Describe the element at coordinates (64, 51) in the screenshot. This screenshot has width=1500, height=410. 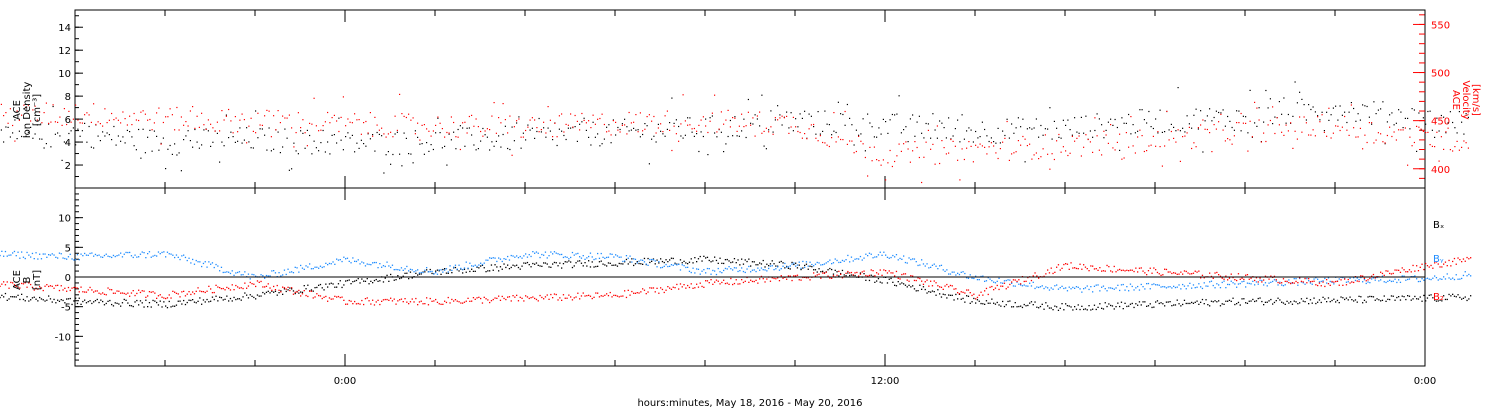
I see `top-left-tick-label: 12` at that location.